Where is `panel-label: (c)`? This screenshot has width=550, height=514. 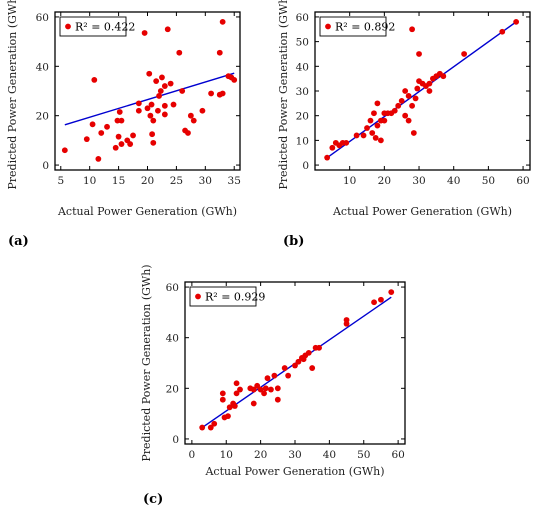
panel-label: (c) is located at coordinates (153, 499).